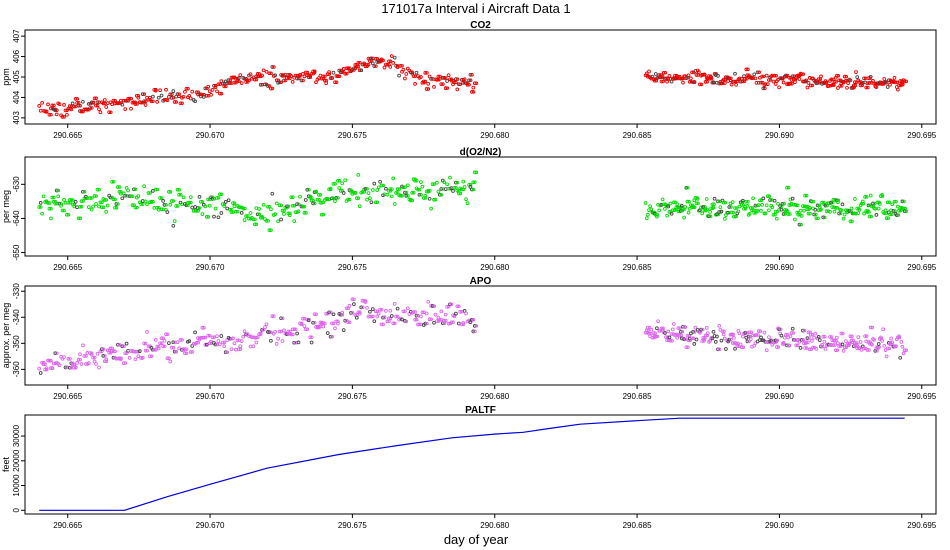  What do you see at coordinates (921, 135) in the screenshot?
I see `x-tick-label: 290.695` at bounding box center [921, 135].